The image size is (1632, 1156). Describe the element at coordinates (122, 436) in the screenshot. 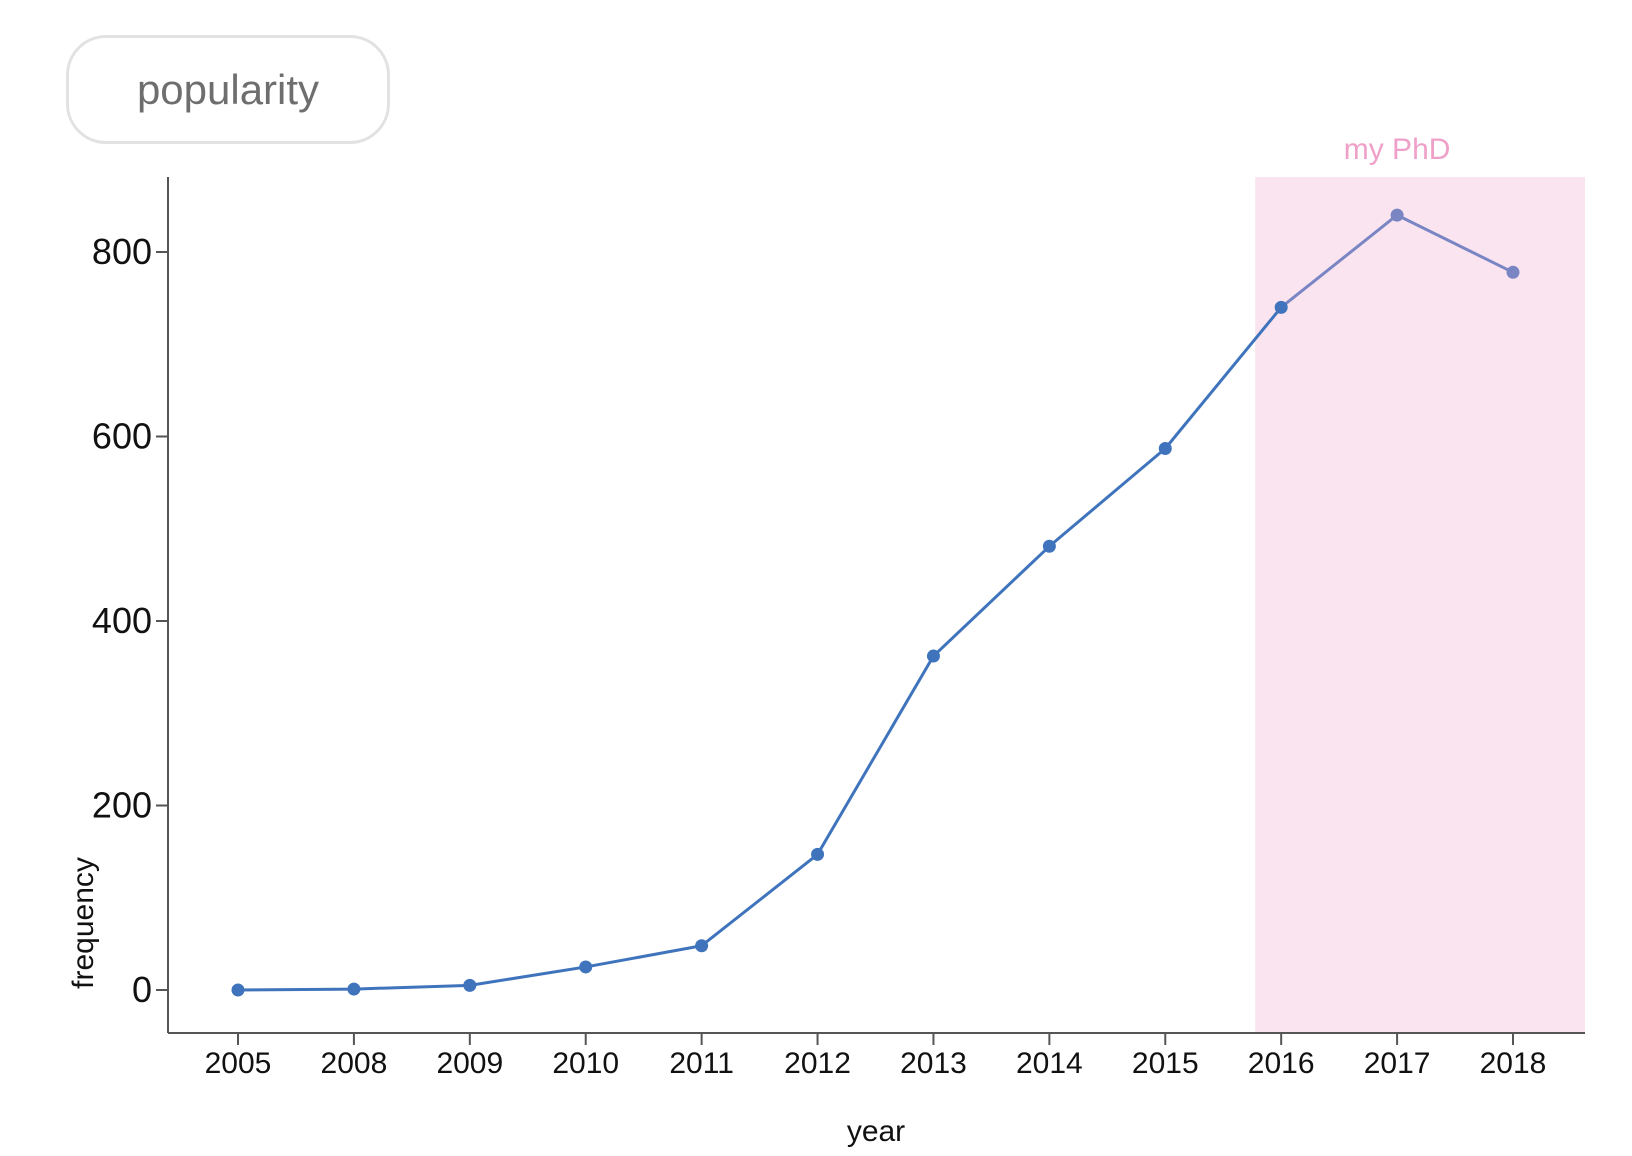

I see `y-tick-label: 600` at that location.